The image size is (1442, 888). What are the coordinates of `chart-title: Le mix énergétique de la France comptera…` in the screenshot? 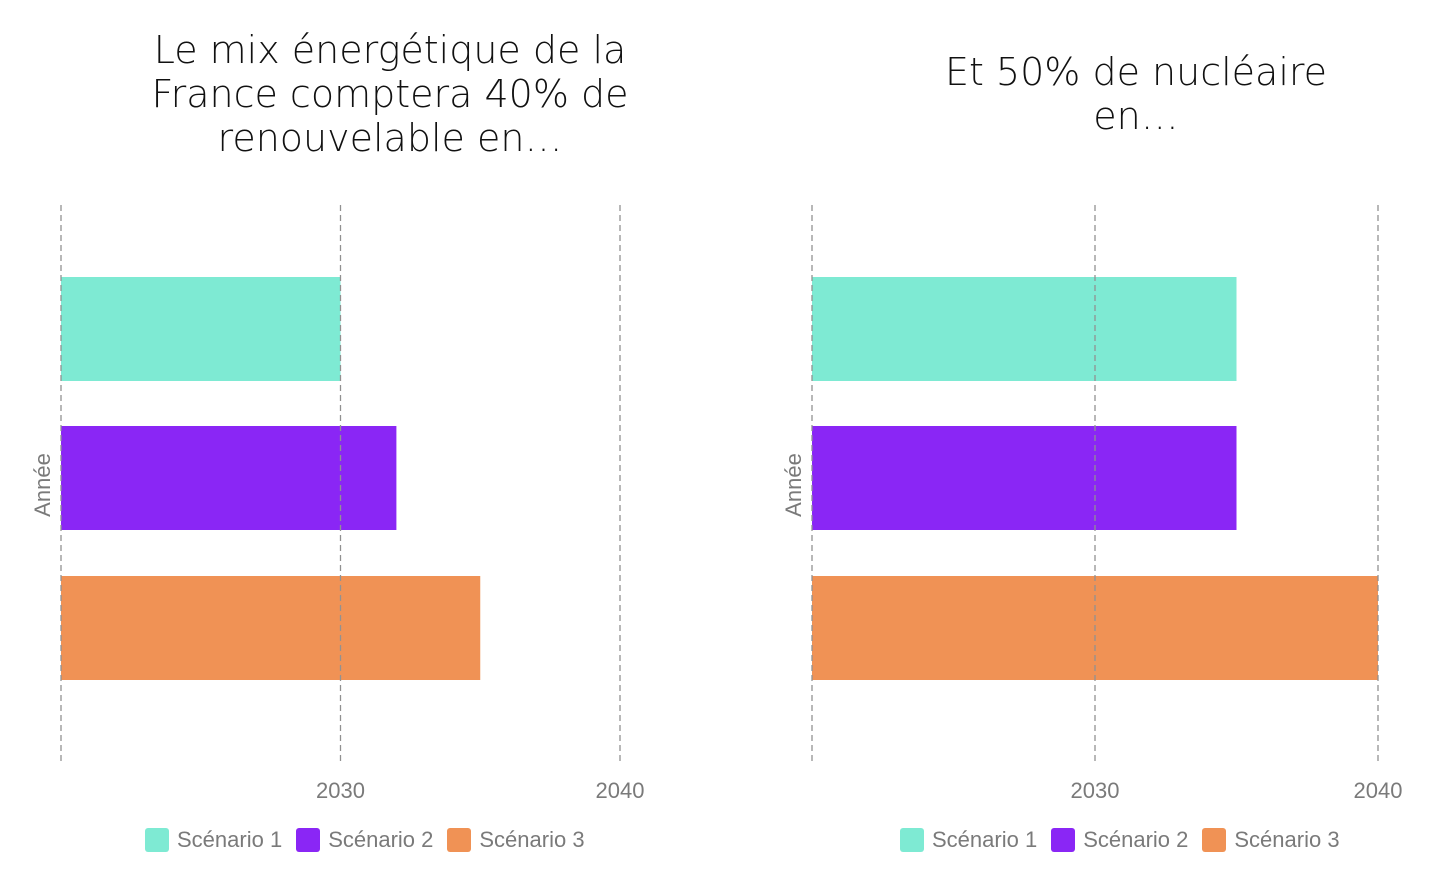 It's located at (390, 94).